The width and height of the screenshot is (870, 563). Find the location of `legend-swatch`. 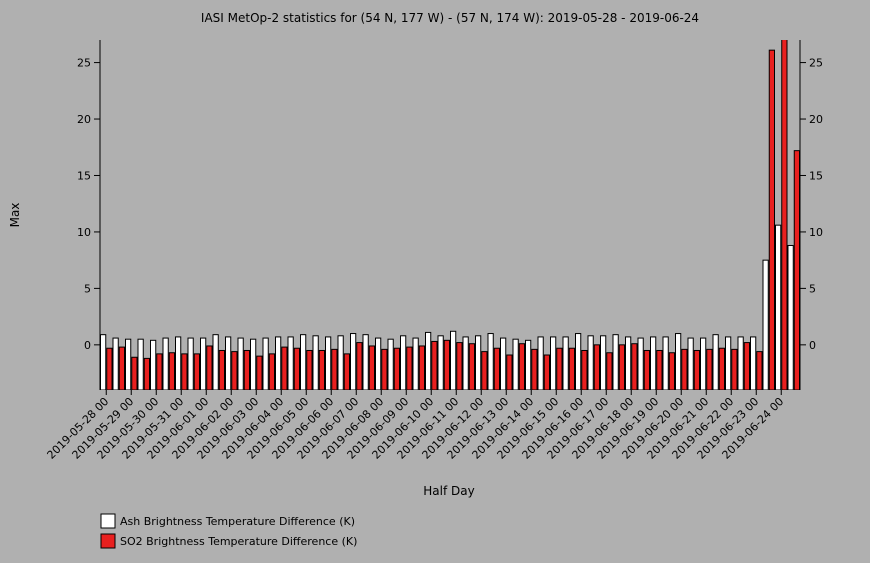

legend-swatch is located at coordinates (108, 541).